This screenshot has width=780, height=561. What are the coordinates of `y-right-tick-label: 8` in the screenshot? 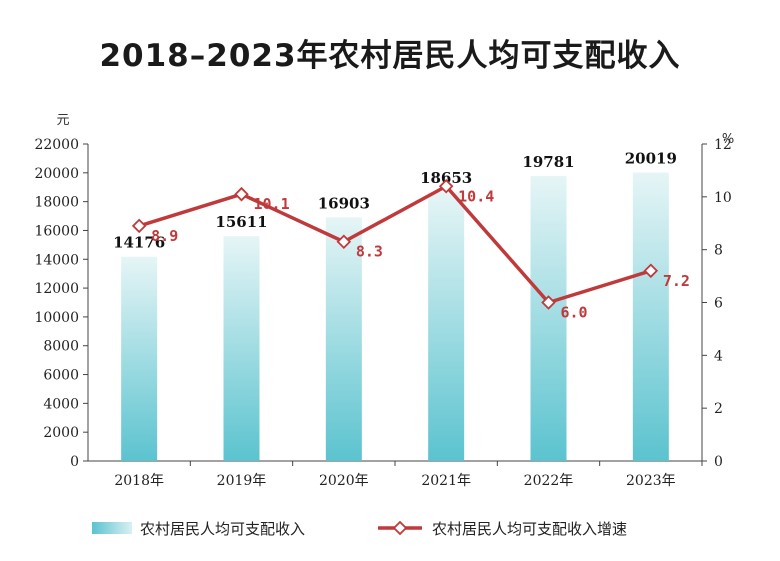 It's located at (718, 251).